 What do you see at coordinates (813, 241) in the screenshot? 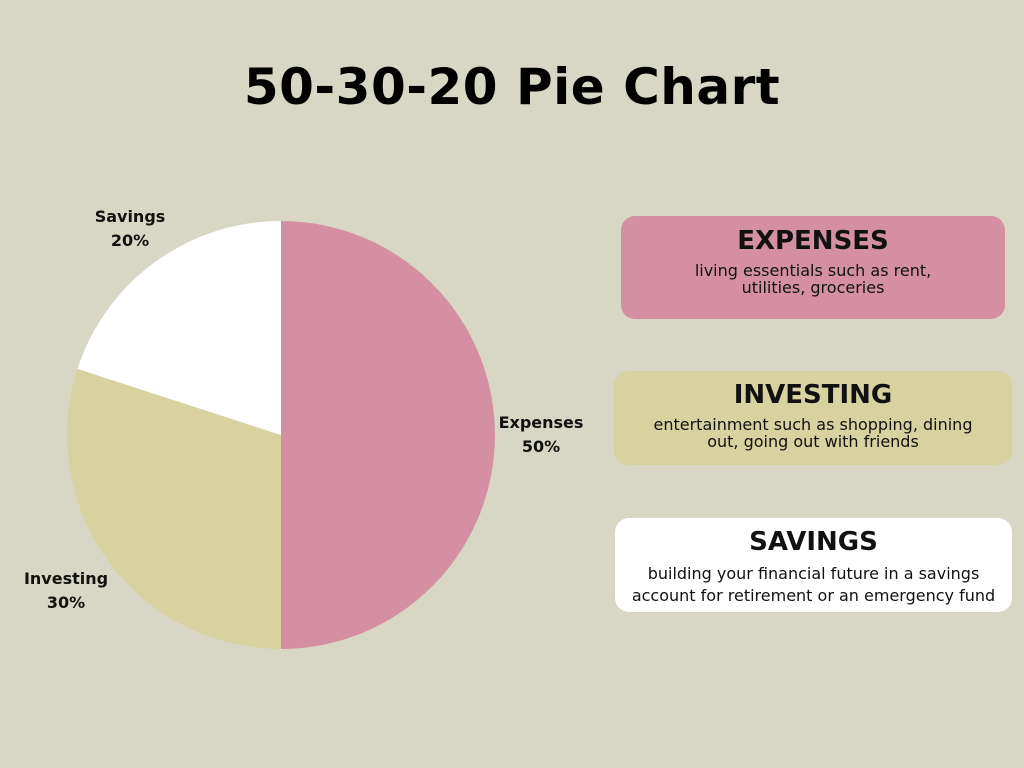
I see `card-title-expenses: EXPENSES` at bounding box center [813, 241].